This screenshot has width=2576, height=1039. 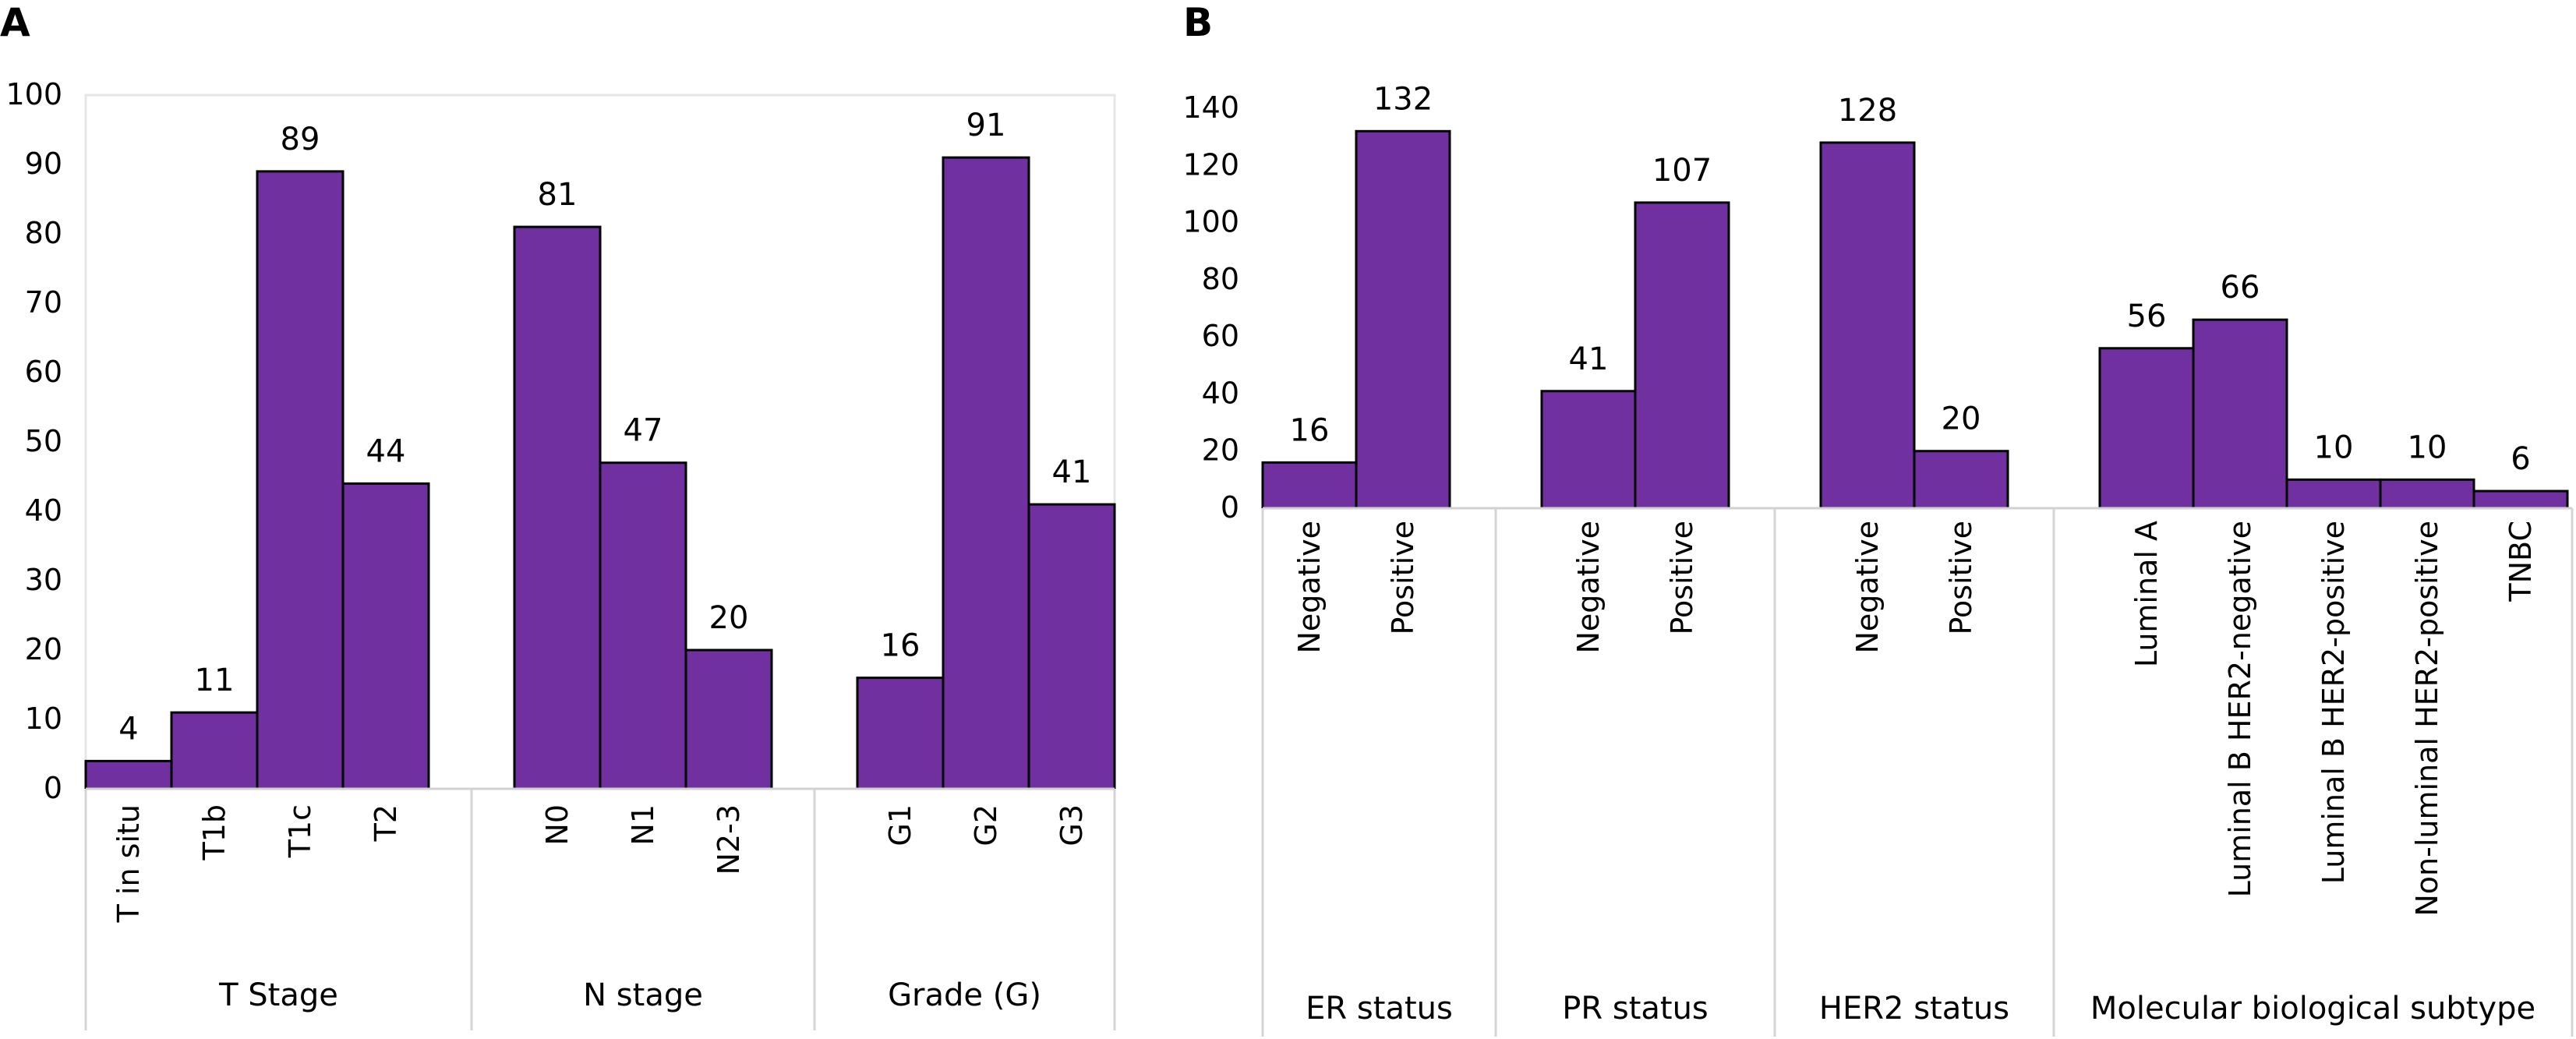 What do you see at coordinates (128, 864) in the screenshot?
I see `panel-a-category-label: T in situ` at bounding box center [128, 864].